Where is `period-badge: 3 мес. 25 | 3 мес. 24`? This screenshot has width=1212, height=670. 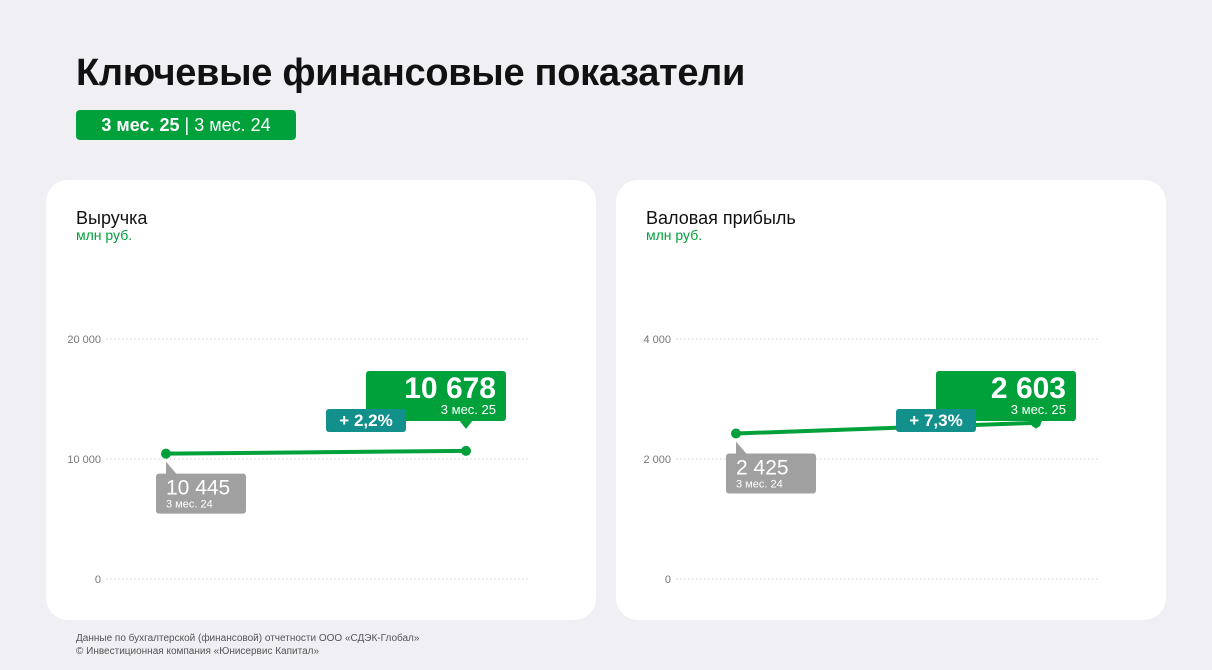
period-badge: 3 мес. 25 | 3 мес. 24 is located at coordinates (186, 125).